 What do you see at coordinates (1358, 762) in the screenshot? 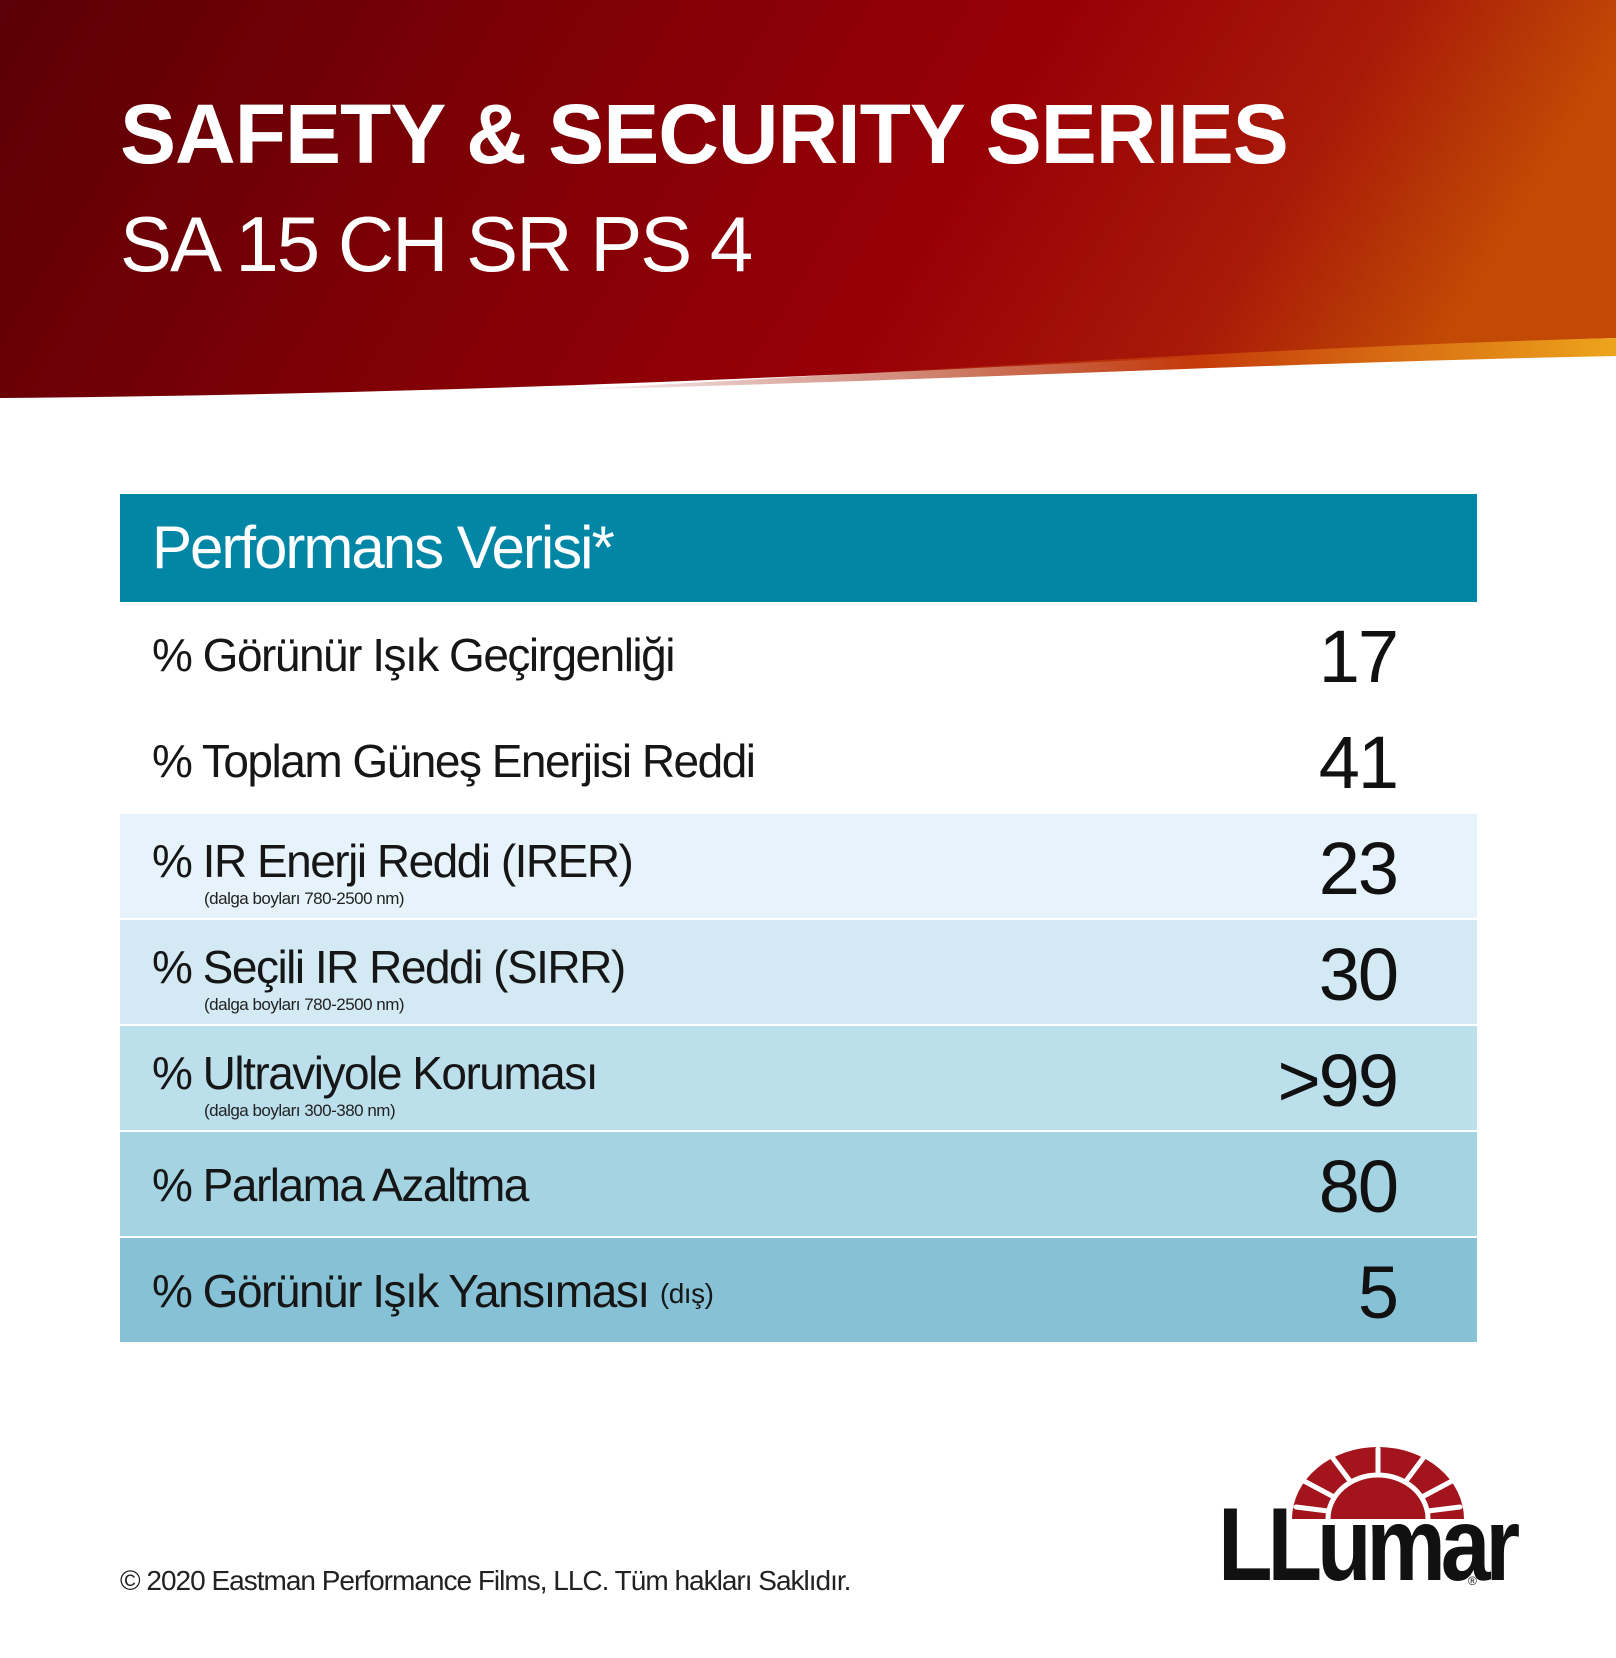
I see `row-value: 41` at bounding box center [1358, 762].